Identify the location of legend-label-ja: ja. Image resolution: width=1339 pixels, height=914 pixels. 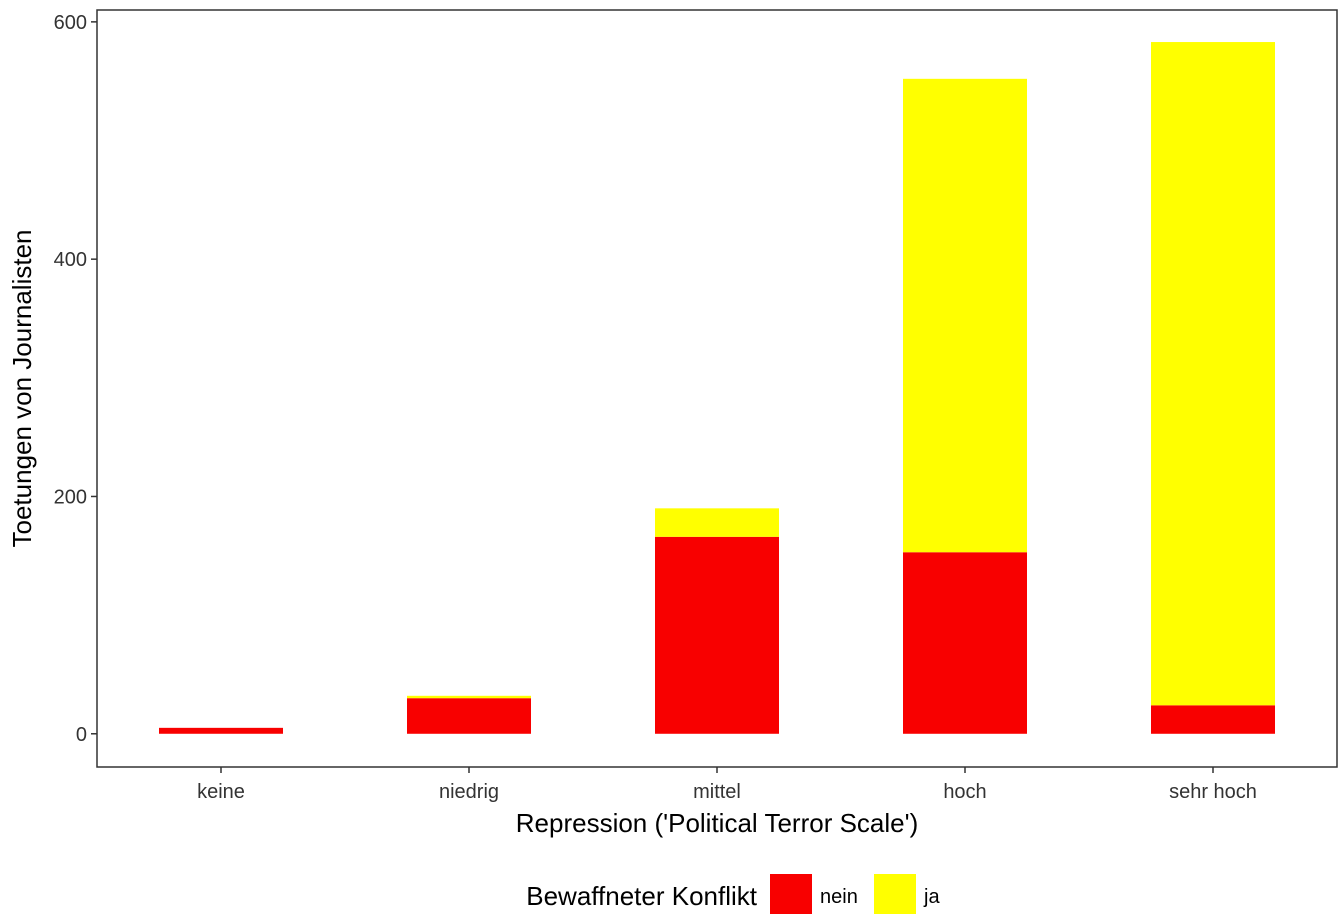
(931, 897).